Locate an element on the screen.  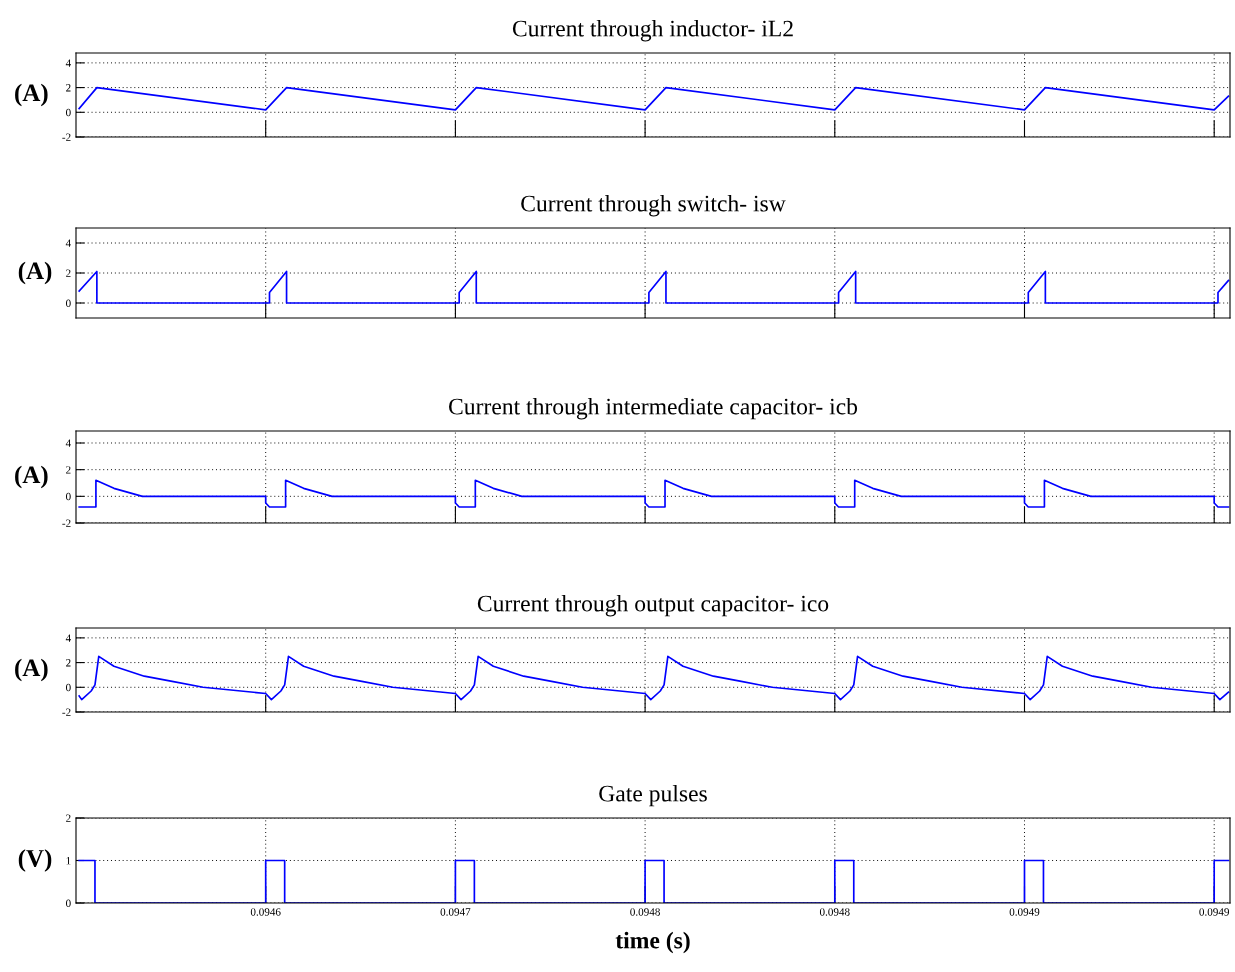
x-axis-title: time (s) is located at coordinates (652, 942).